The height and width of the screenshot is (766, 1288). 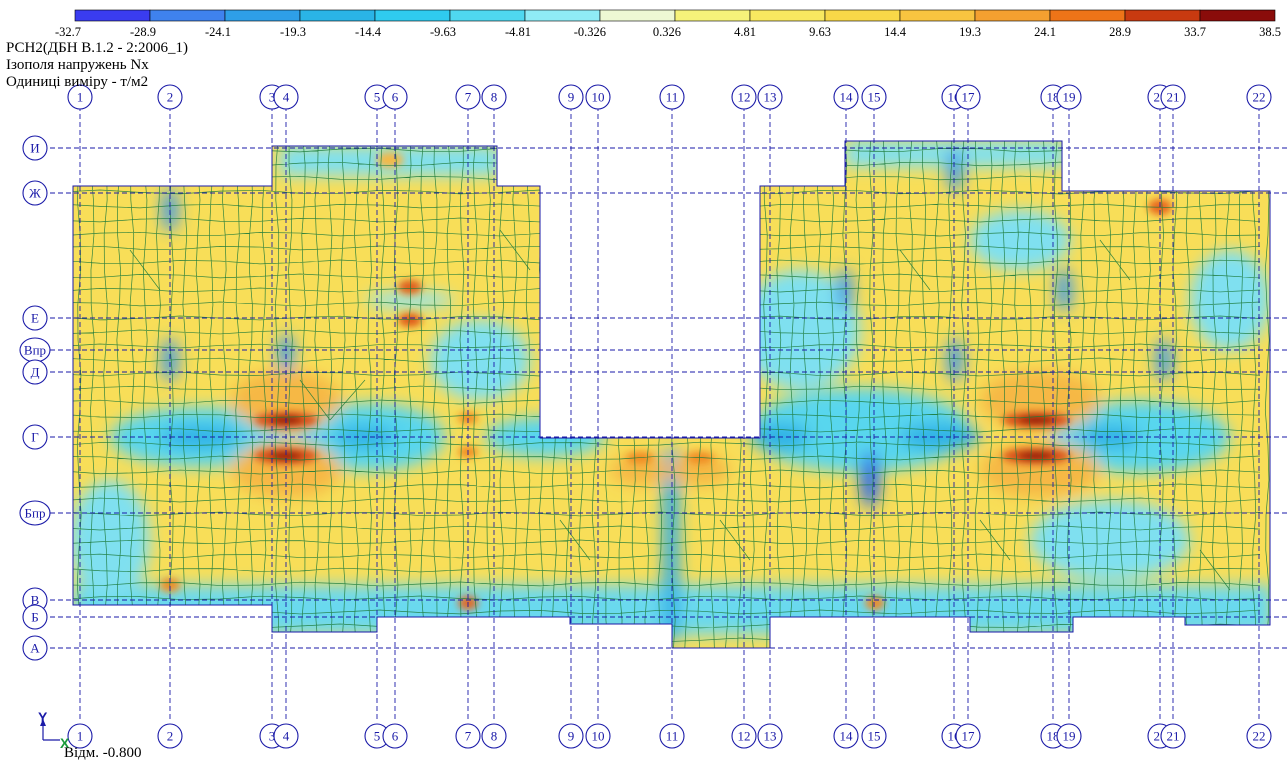 I want to click on column-bubble-top-4: 4, so click(x=286, y=97).